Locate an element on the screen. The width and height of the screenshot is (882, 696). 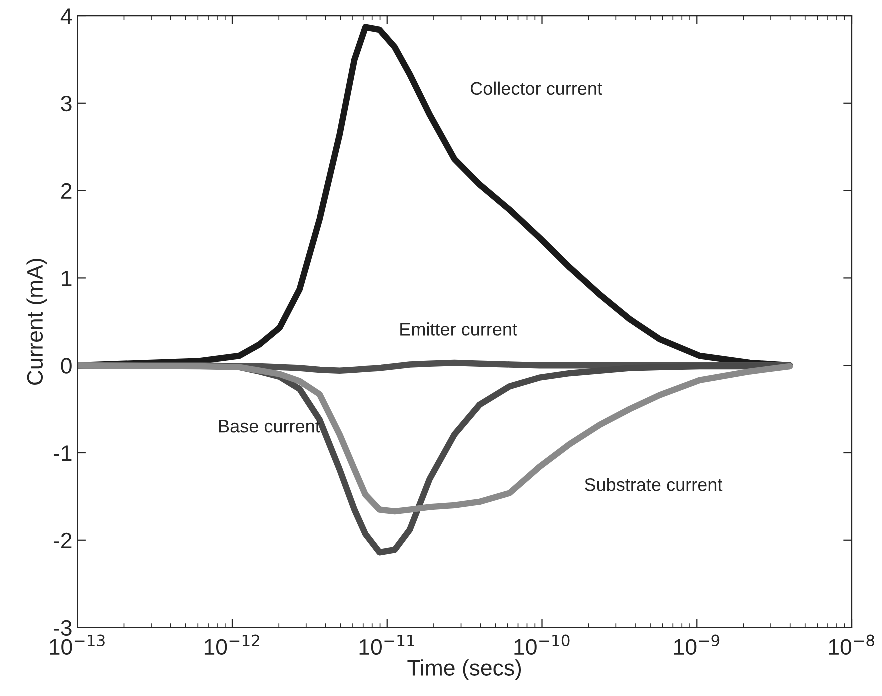
series-label: Substrate current is located at coordinates (654, 485).